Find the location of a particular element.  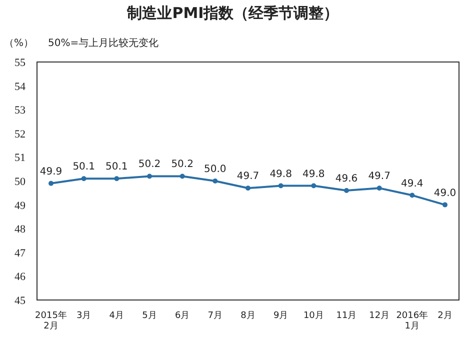

x-tick-label: 4月 is located at coordinates (116, 316).